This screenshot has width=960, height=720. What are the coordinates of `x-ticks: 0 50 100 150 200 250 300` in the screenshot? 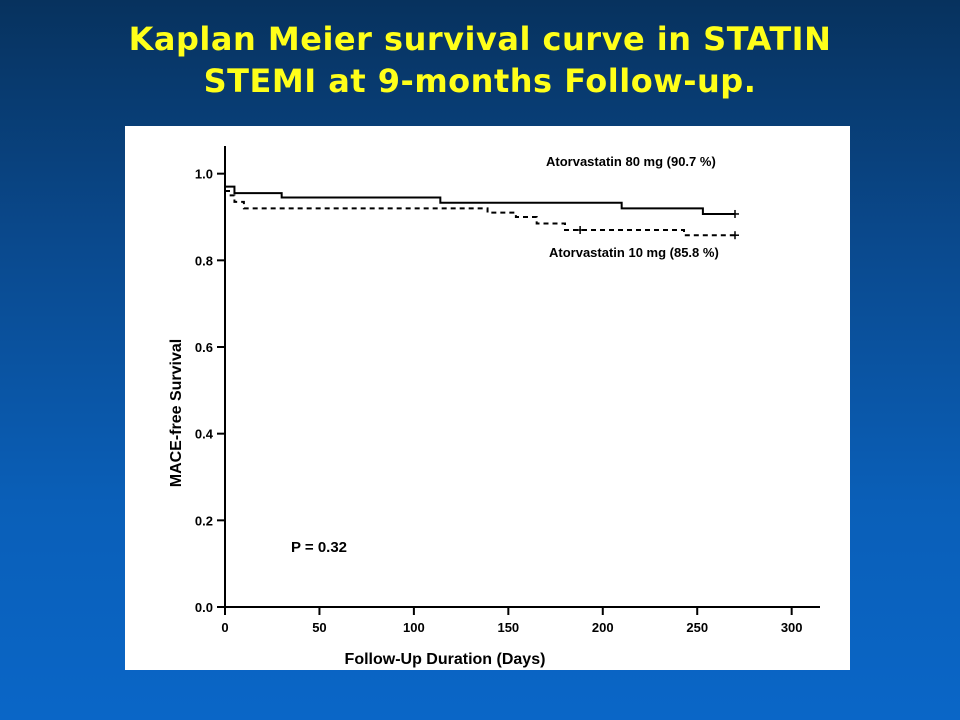 It's located at (512, 621).